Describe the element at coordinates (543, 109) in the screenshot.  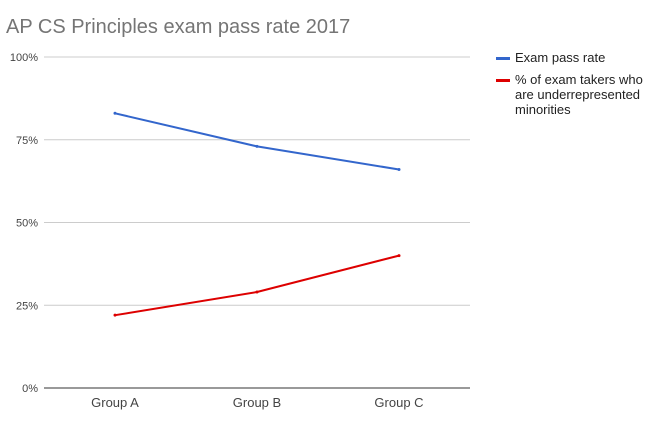
I see `legend-label: minorities` at that location.